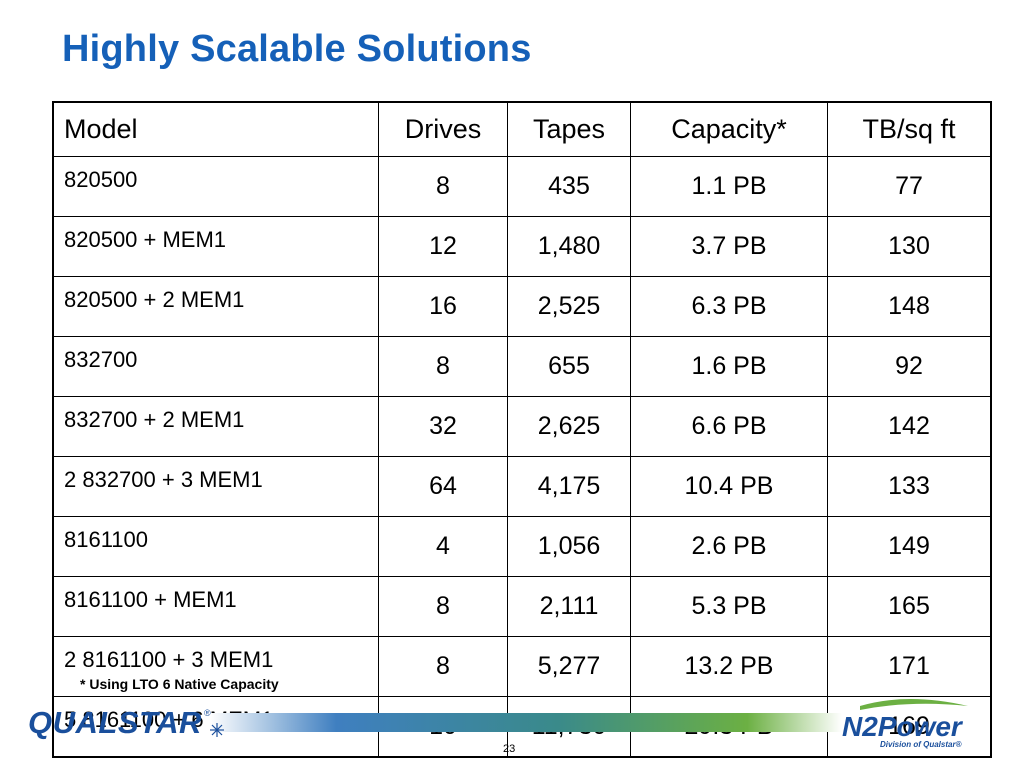  I want to click on model-cell: 2 8161100 + 3 MEM1, so click(215, 666).